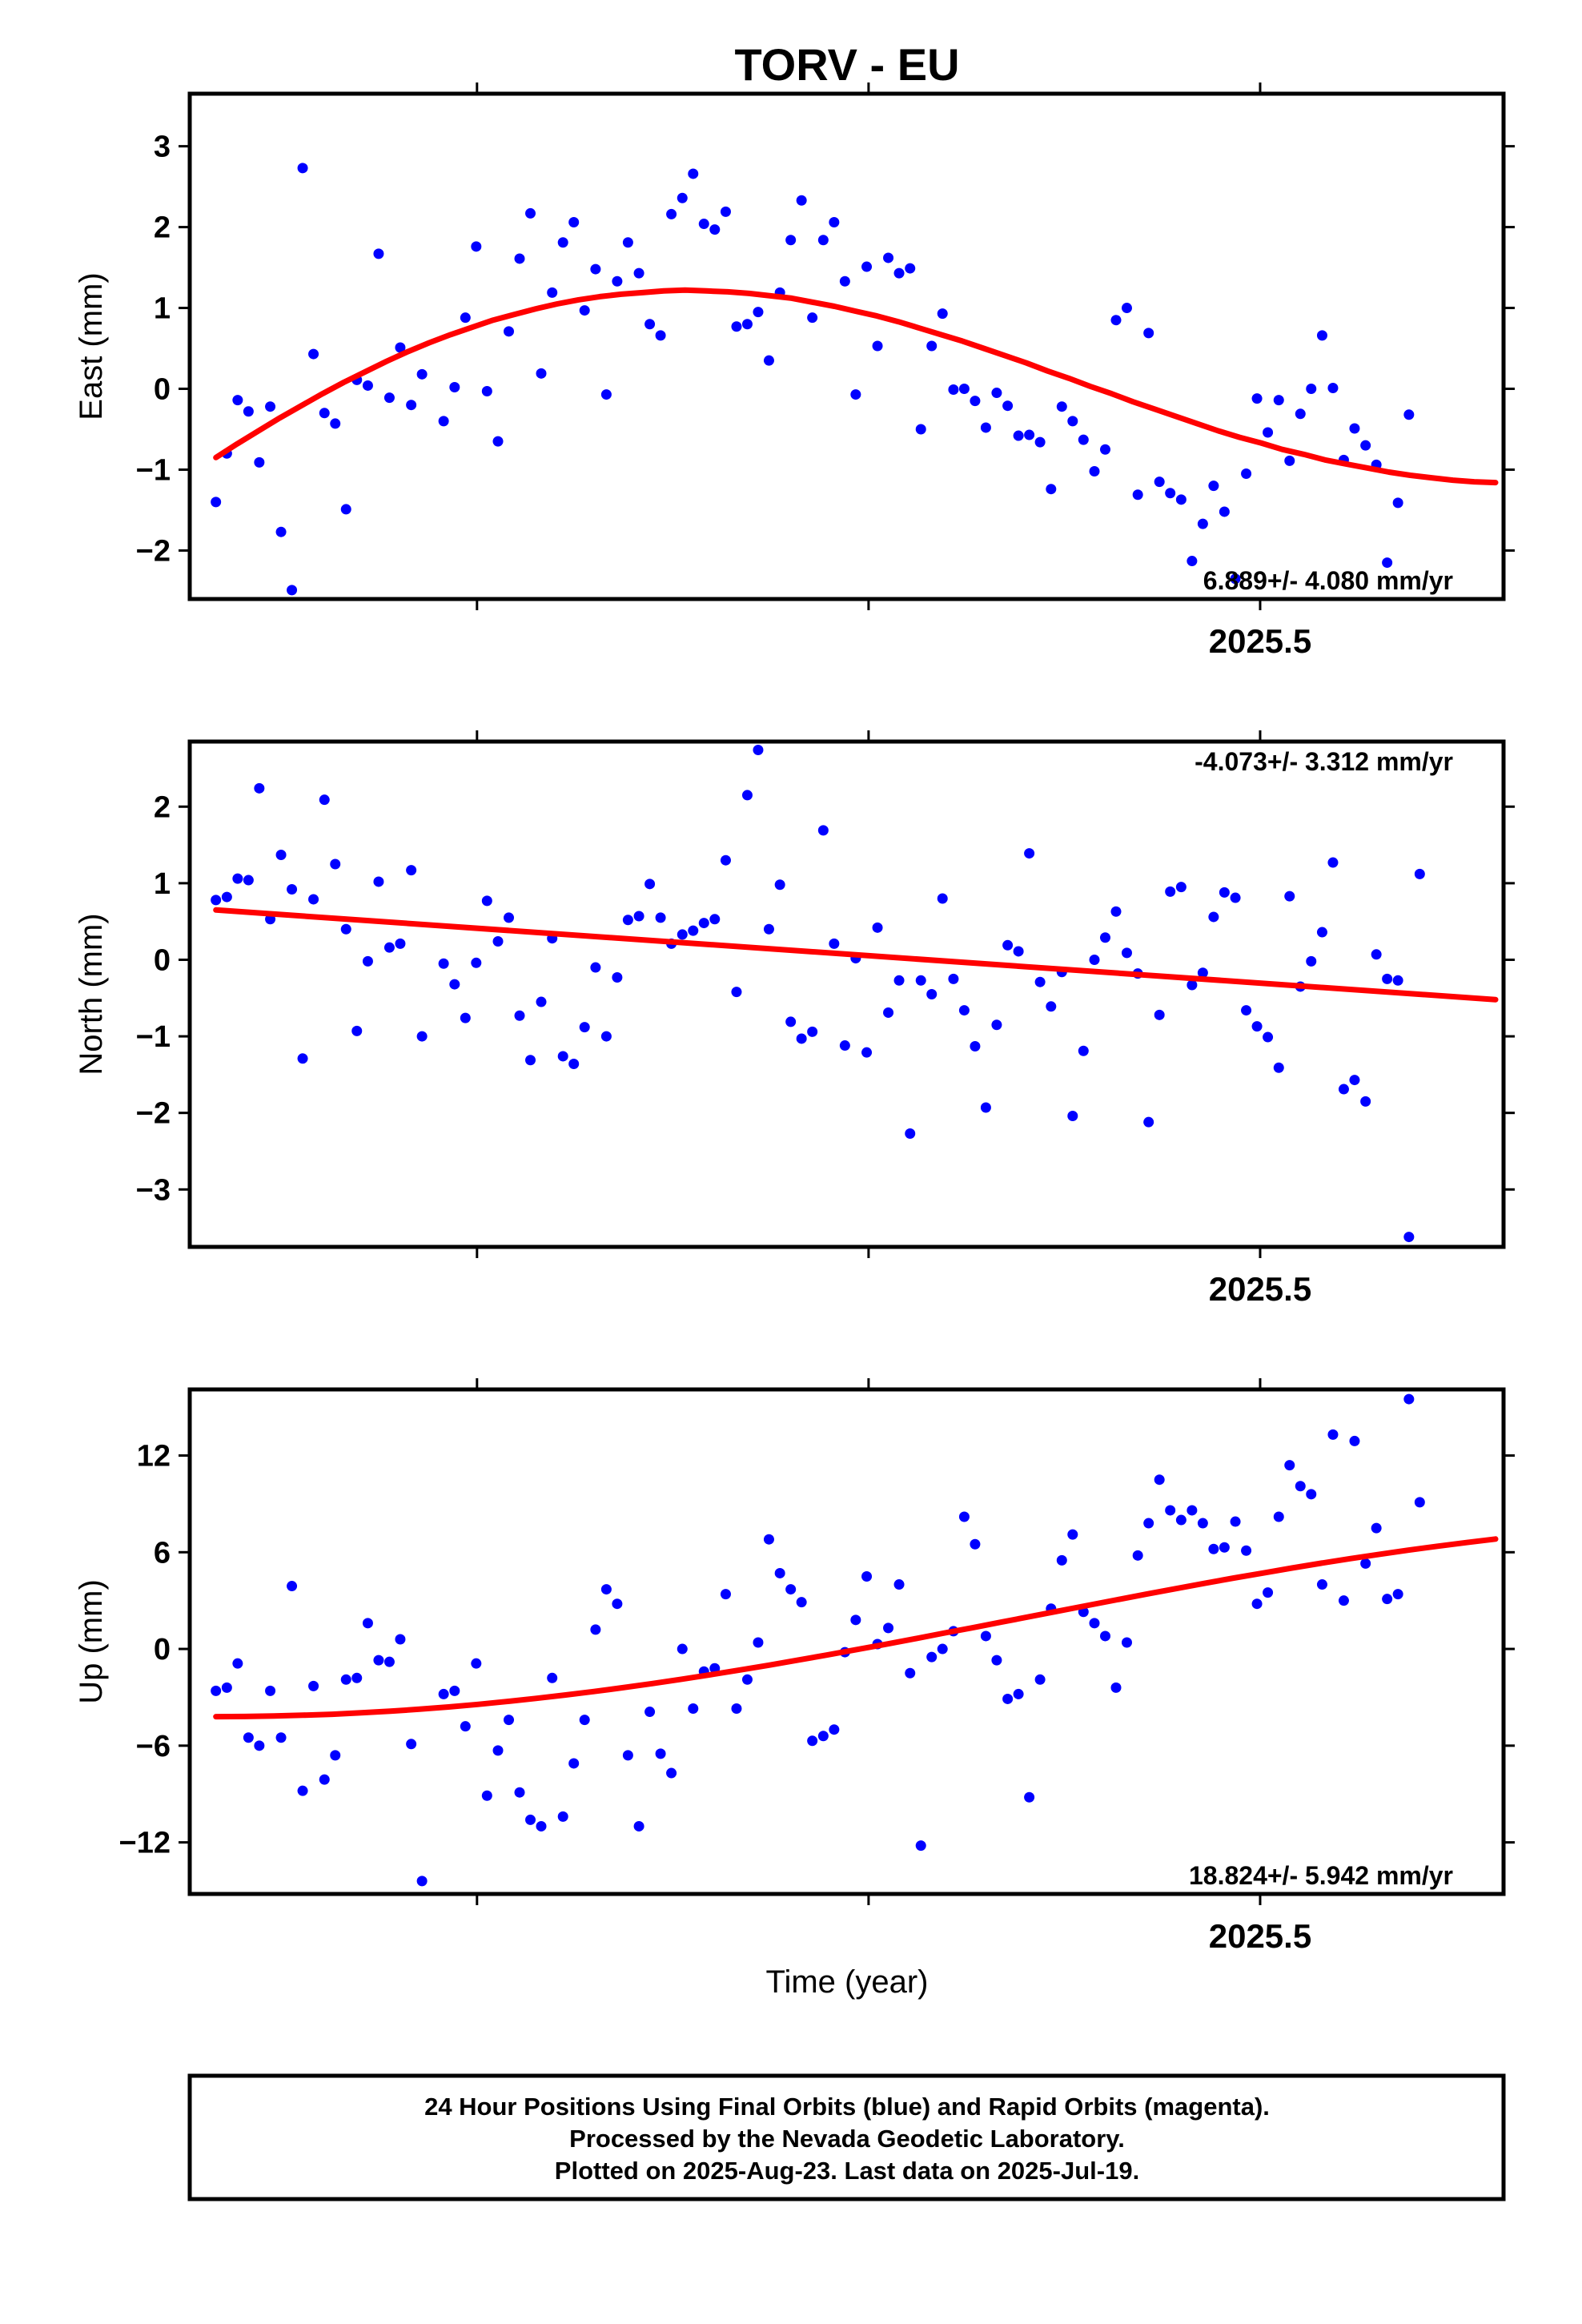 The height and width of the screenshot is (2324, 1582). Describe the element at coordinates (162, 807) in the screenshot. I see `north-y-tick-label: 2` at that location.